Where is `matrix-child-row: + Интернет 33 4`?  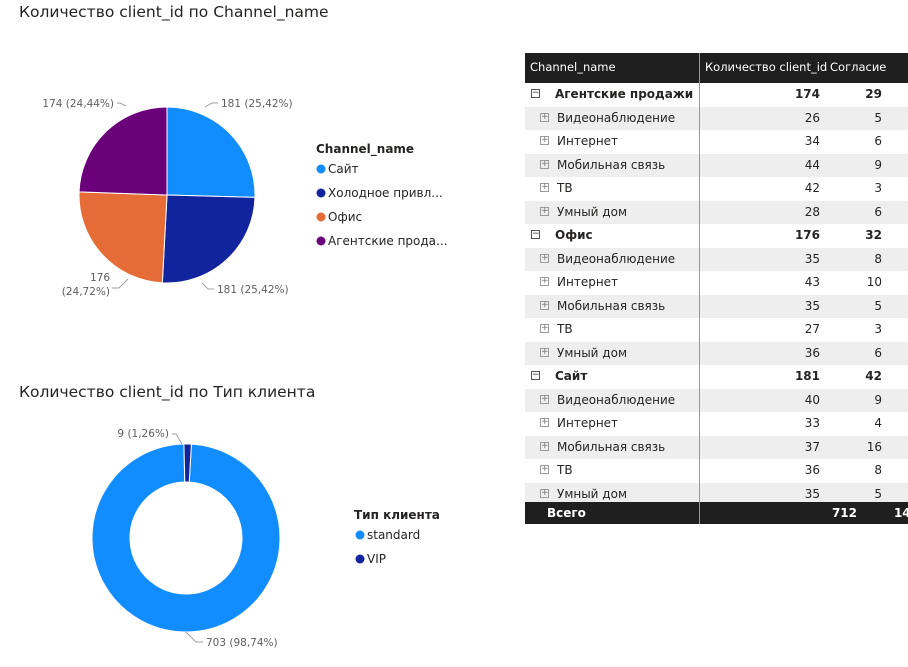 matrix-child-row: + Интернет 33 4 is located at coordinates (716, 424).